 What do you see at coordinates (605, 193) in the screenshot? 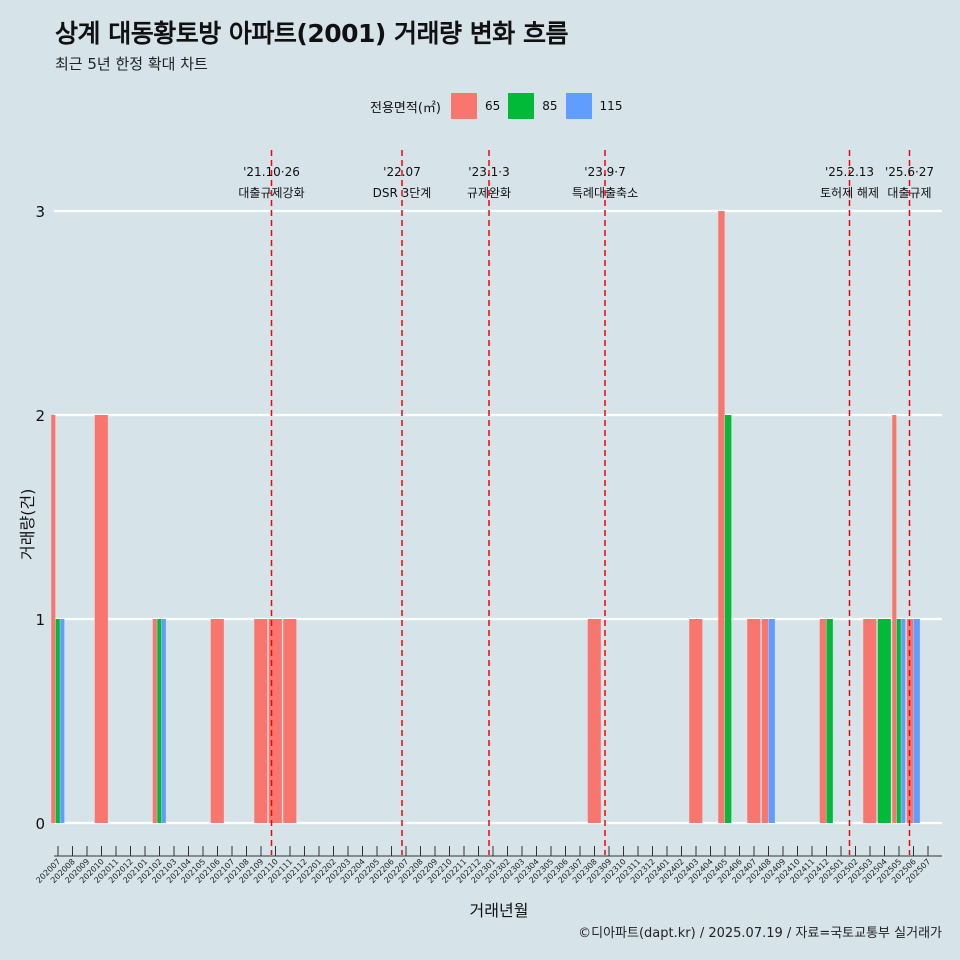
I see `event-label-202309: 특례대출축소` at bounding box center [605, 193].